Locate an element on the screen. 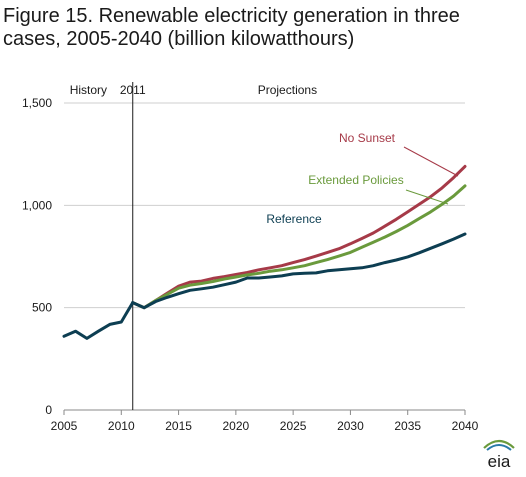  x-tick-label-2040: 2040 is located at coordinates (465, 426).